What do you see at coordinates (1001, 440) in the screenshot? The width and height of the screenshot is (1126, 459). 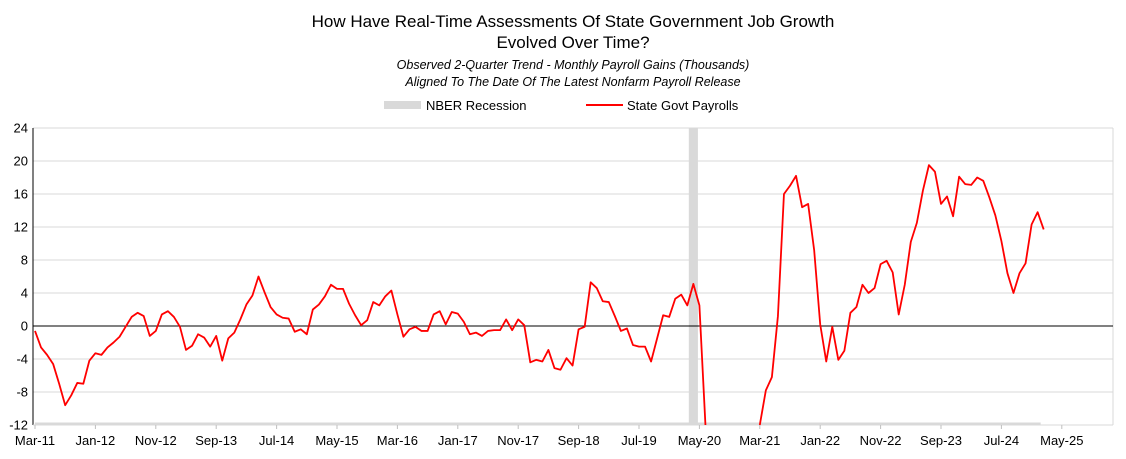 I see `x-tick-label: Jul-24` at bounding box center [1001, 440].